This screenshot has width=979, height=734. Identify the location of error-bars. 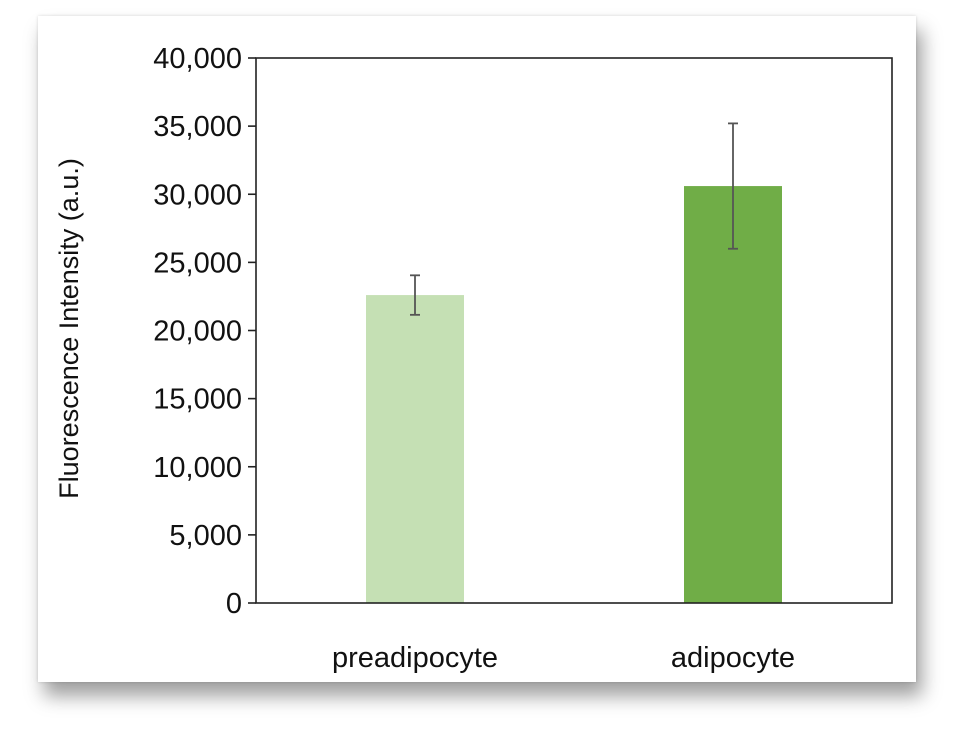
(574, 219).